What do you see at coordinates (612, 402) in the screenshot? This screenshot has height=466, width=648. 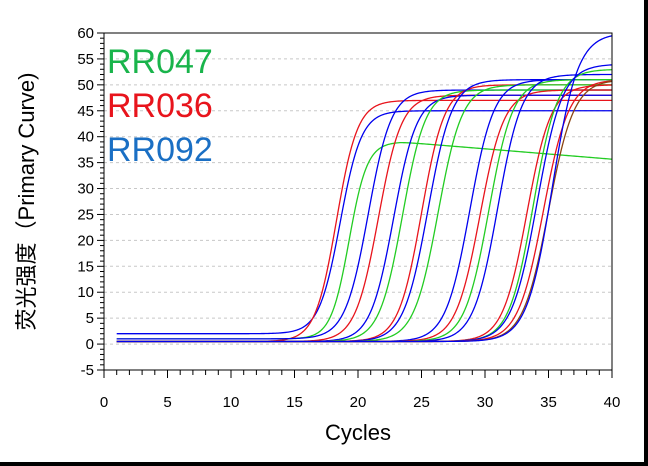 I see `x-tick-label: 40` at bounding box center [612, 402].